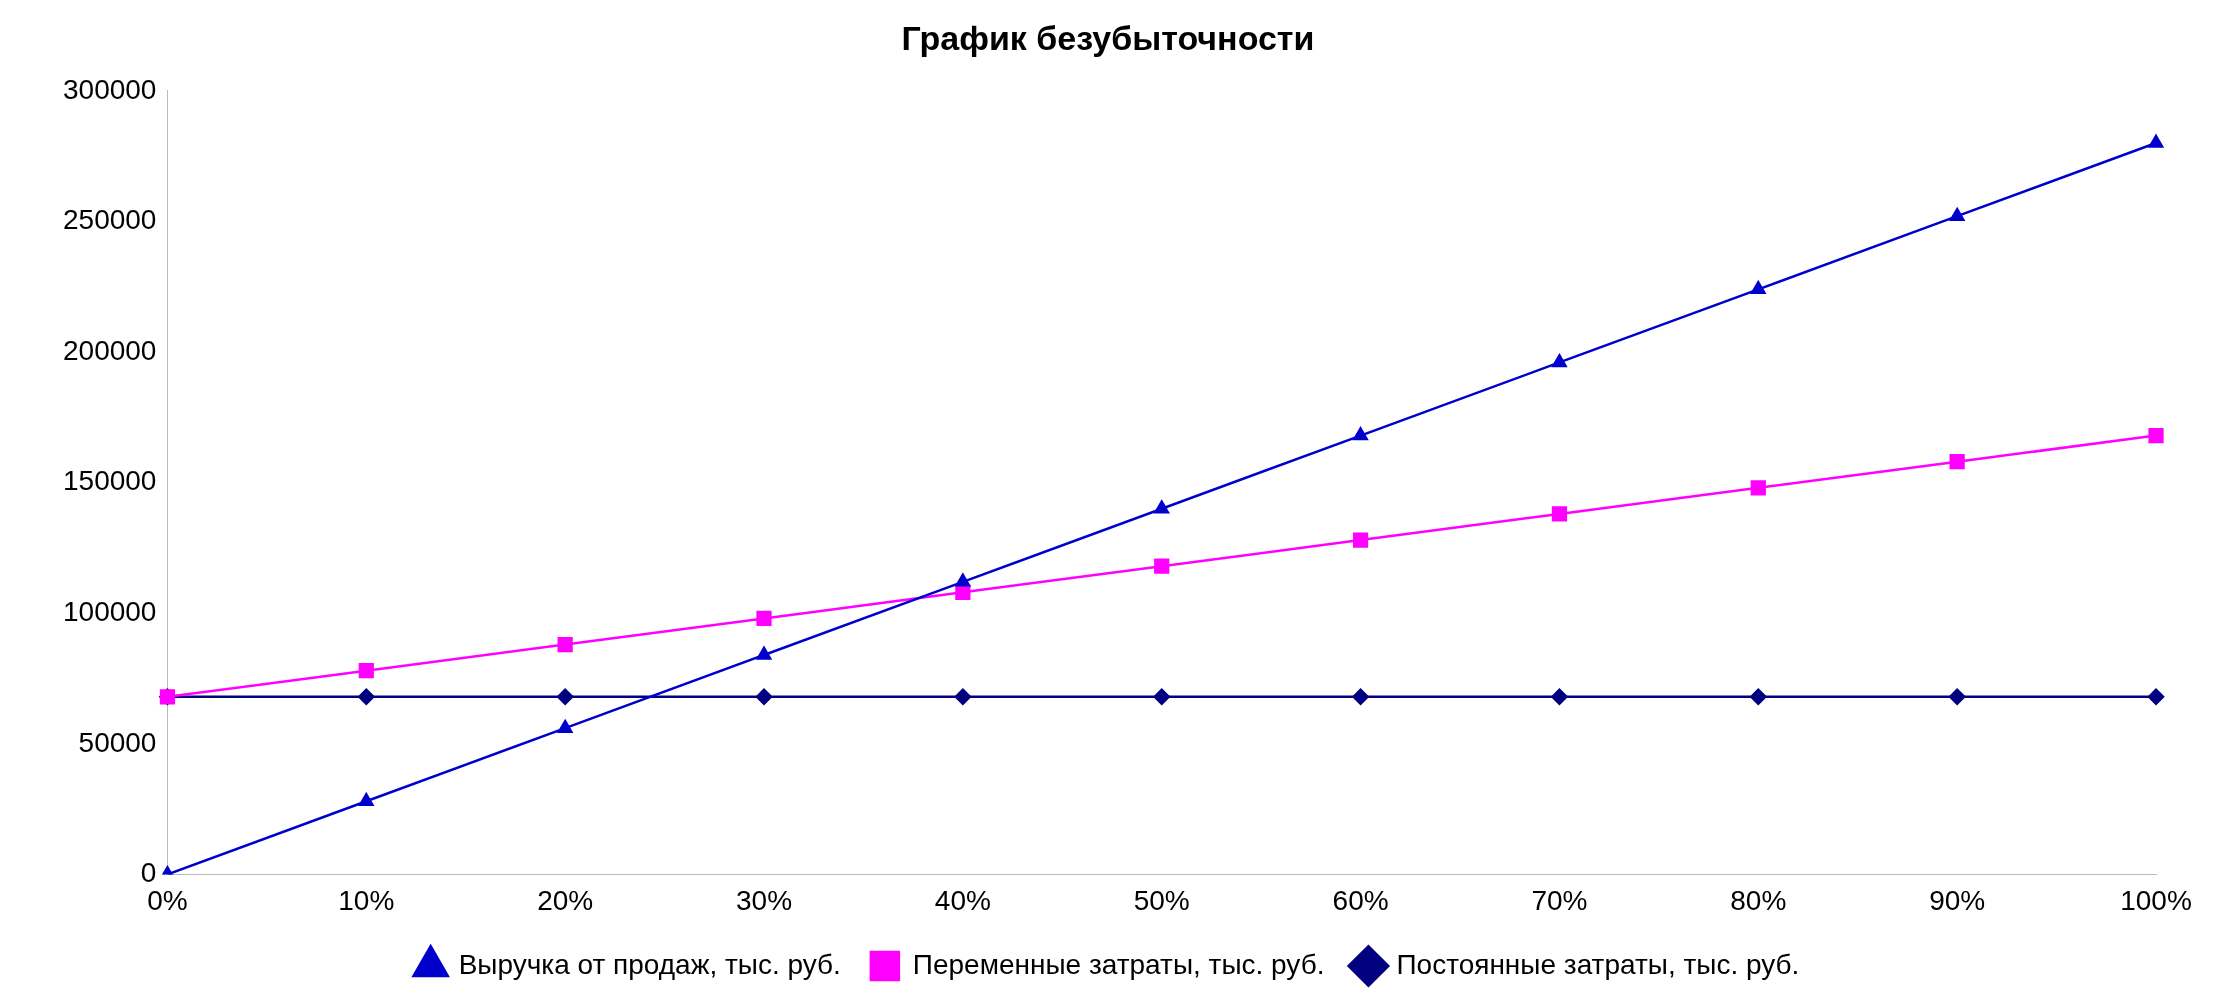  Describe the element at coordinates (110, 89) in the screenshot. I see `y-tick-label: 300000` at that location.